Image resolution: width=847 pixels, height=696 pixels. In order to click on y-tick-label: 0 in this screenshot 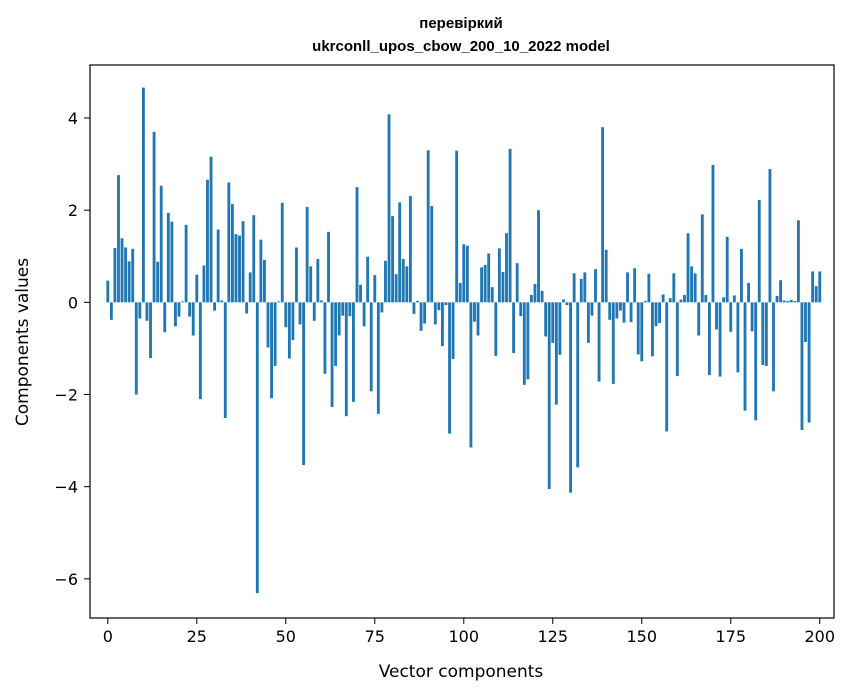, I will do `click(73, 302)`.